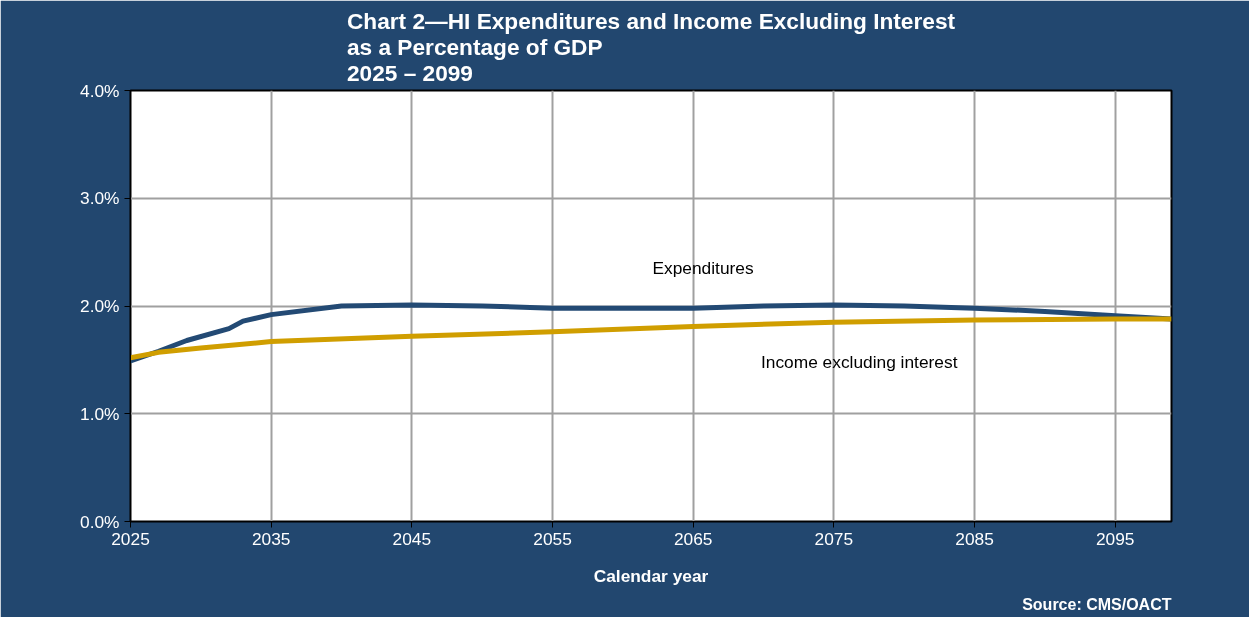 The image size is (1249, 617). I want to click on x-tick-label: 2055, so click(552, 538).